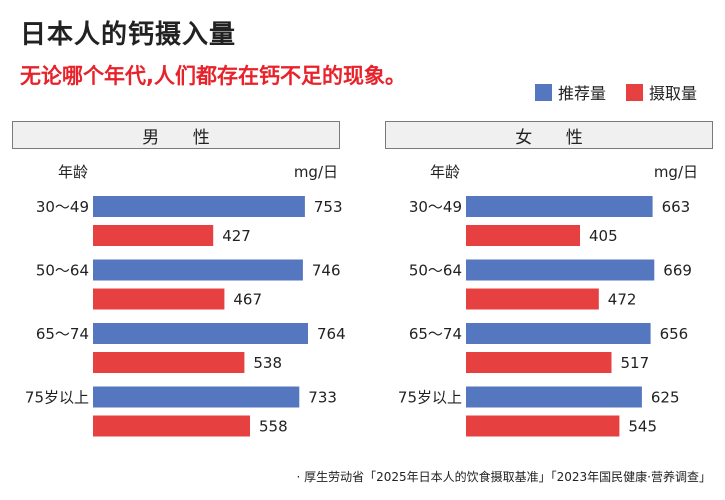 This screenshot has height=500, width=725. I want to click on data-label: 656, so click(674, 334).